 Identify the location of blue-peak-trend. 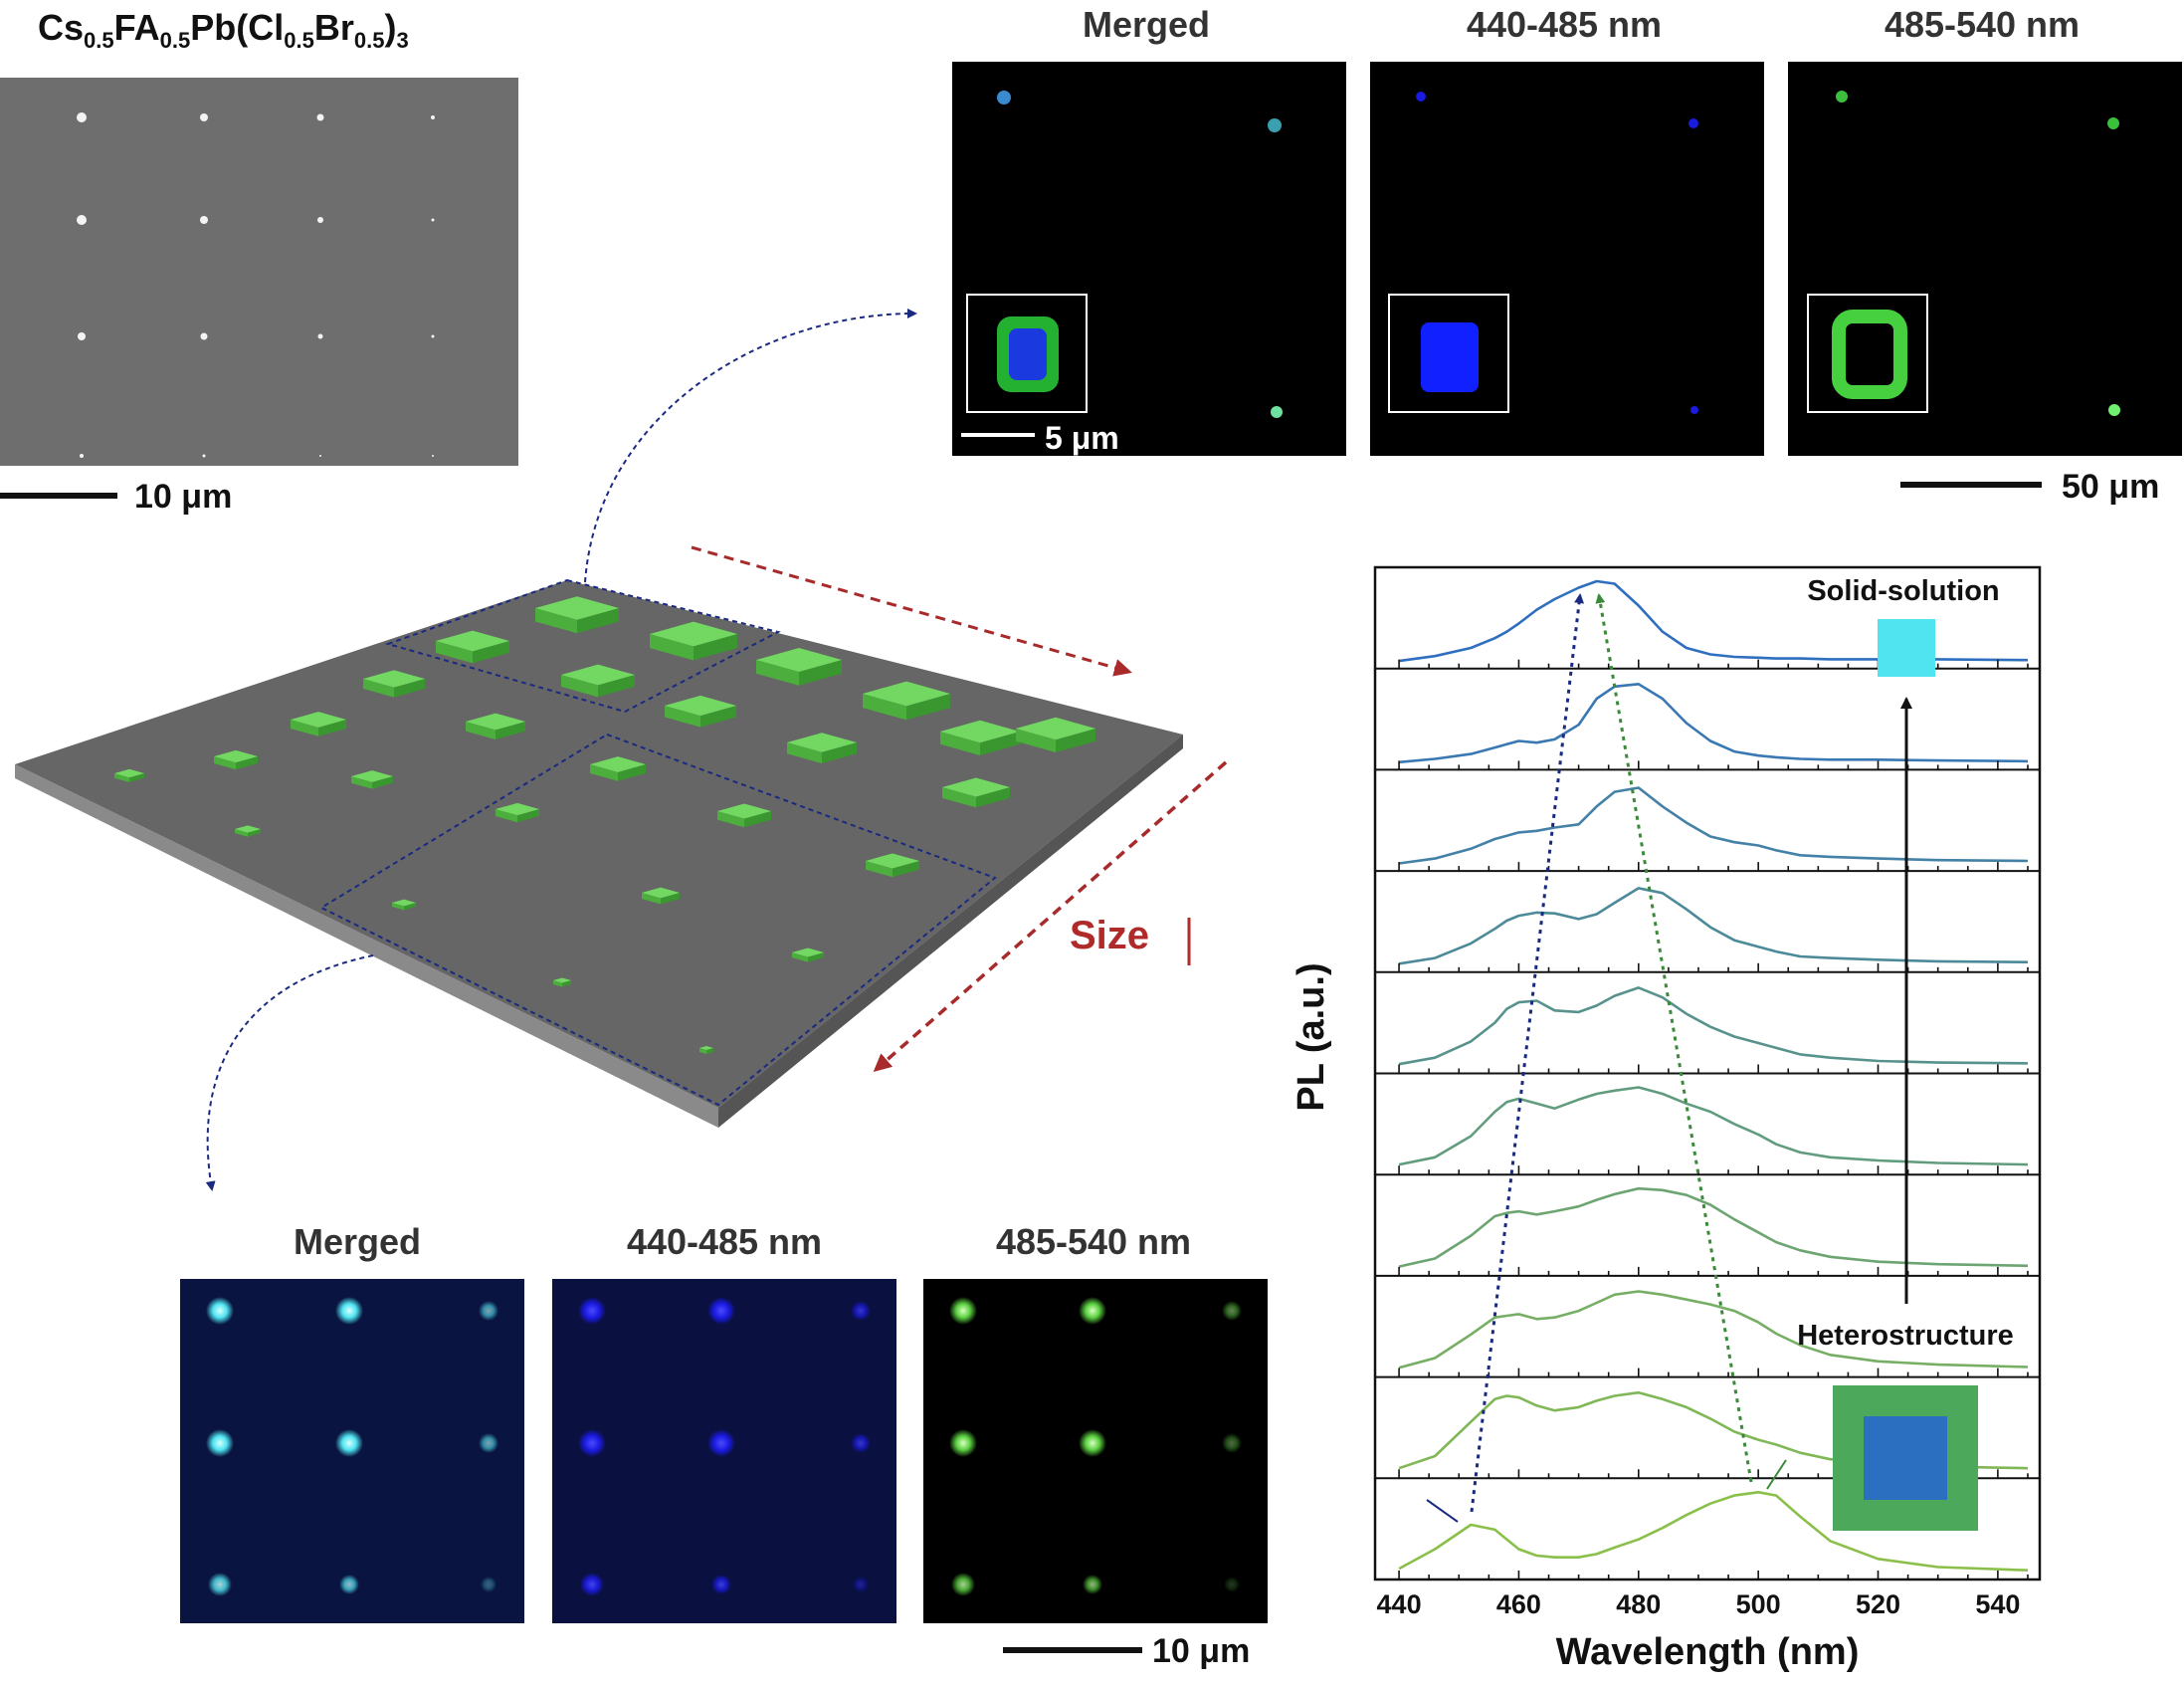
(1527, 1053).